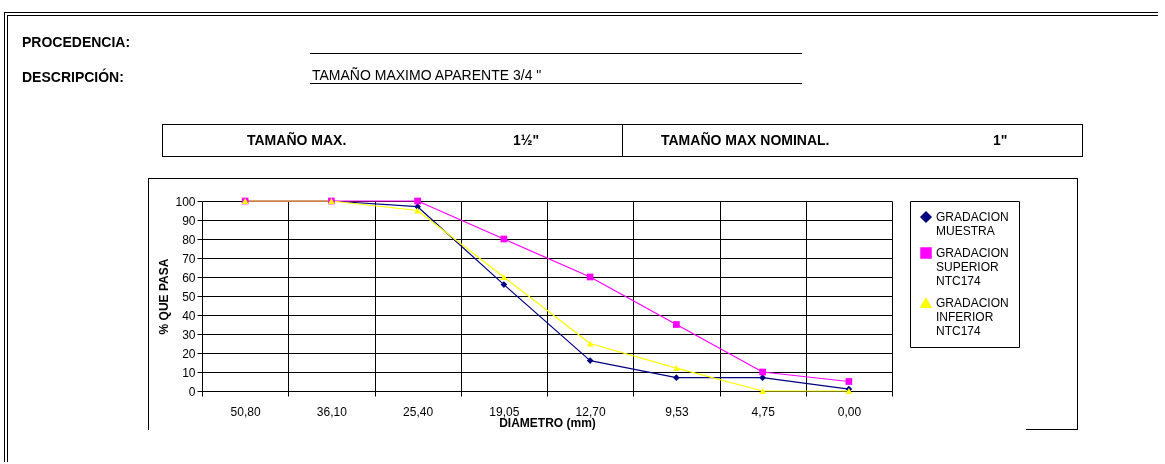  Describe the element at coordinates (189, 353) in the screenshot. I see `y-tick-label: 20` at that location.